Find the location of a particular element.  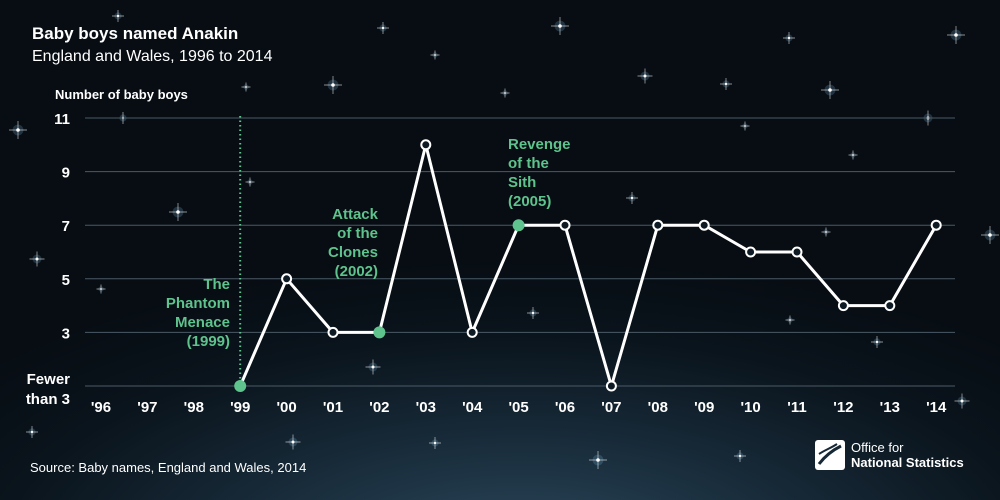

ons-logo-line1: Office for is located at coordinates (877, 447).